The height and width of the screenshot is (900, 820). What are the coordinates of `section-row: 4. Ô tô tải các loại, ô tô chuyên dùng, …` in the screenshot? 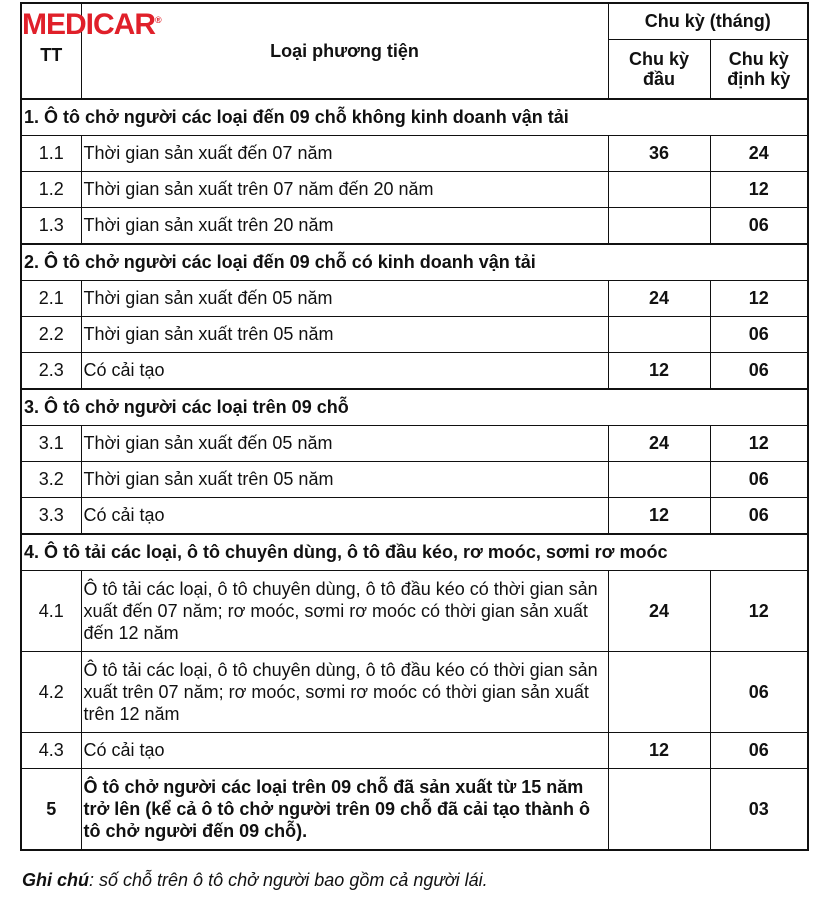 It's located at (414, 552).